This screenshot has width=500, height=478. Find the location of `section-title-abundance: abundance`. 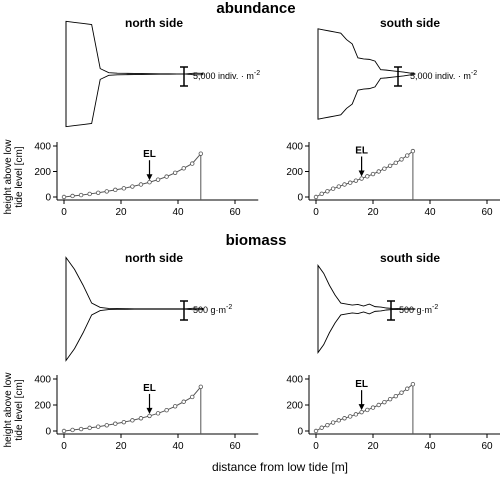

section-title-abundance: abundance is located at coordinates (255, 8).